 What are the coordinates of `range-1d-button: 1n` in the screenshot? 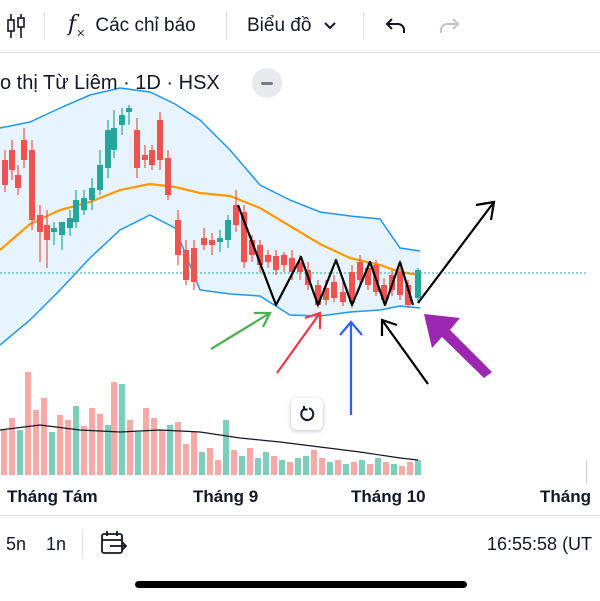 It's located at (56, 544).